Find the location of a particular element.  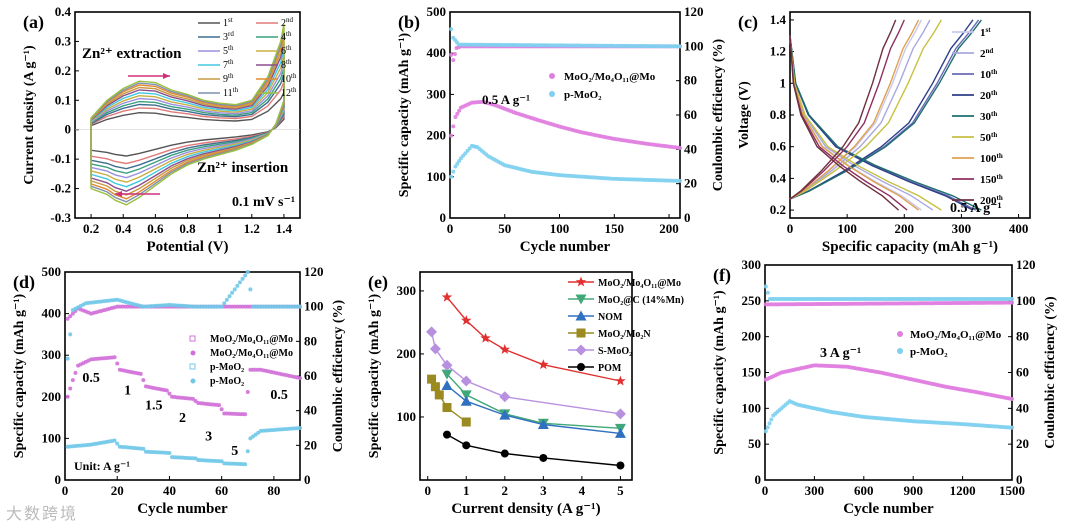

x-tick-label: 2 is located at coordinates (505, 490).